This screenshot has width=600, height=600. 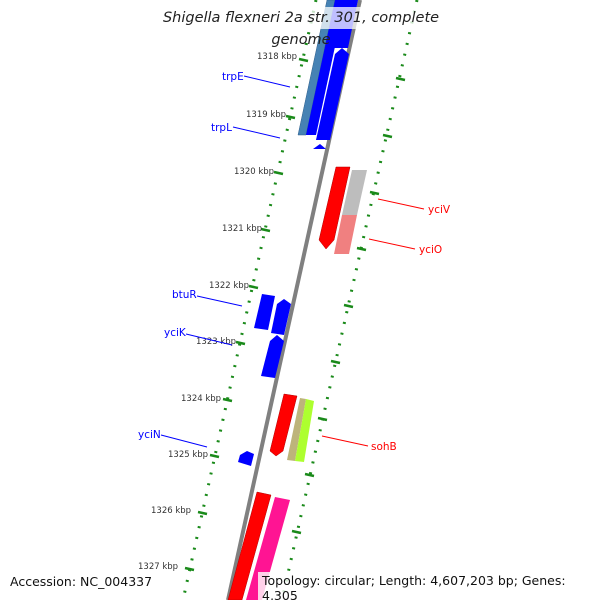 I want to click on gene-label-yciV: yciV, so click(x=439, y=210).